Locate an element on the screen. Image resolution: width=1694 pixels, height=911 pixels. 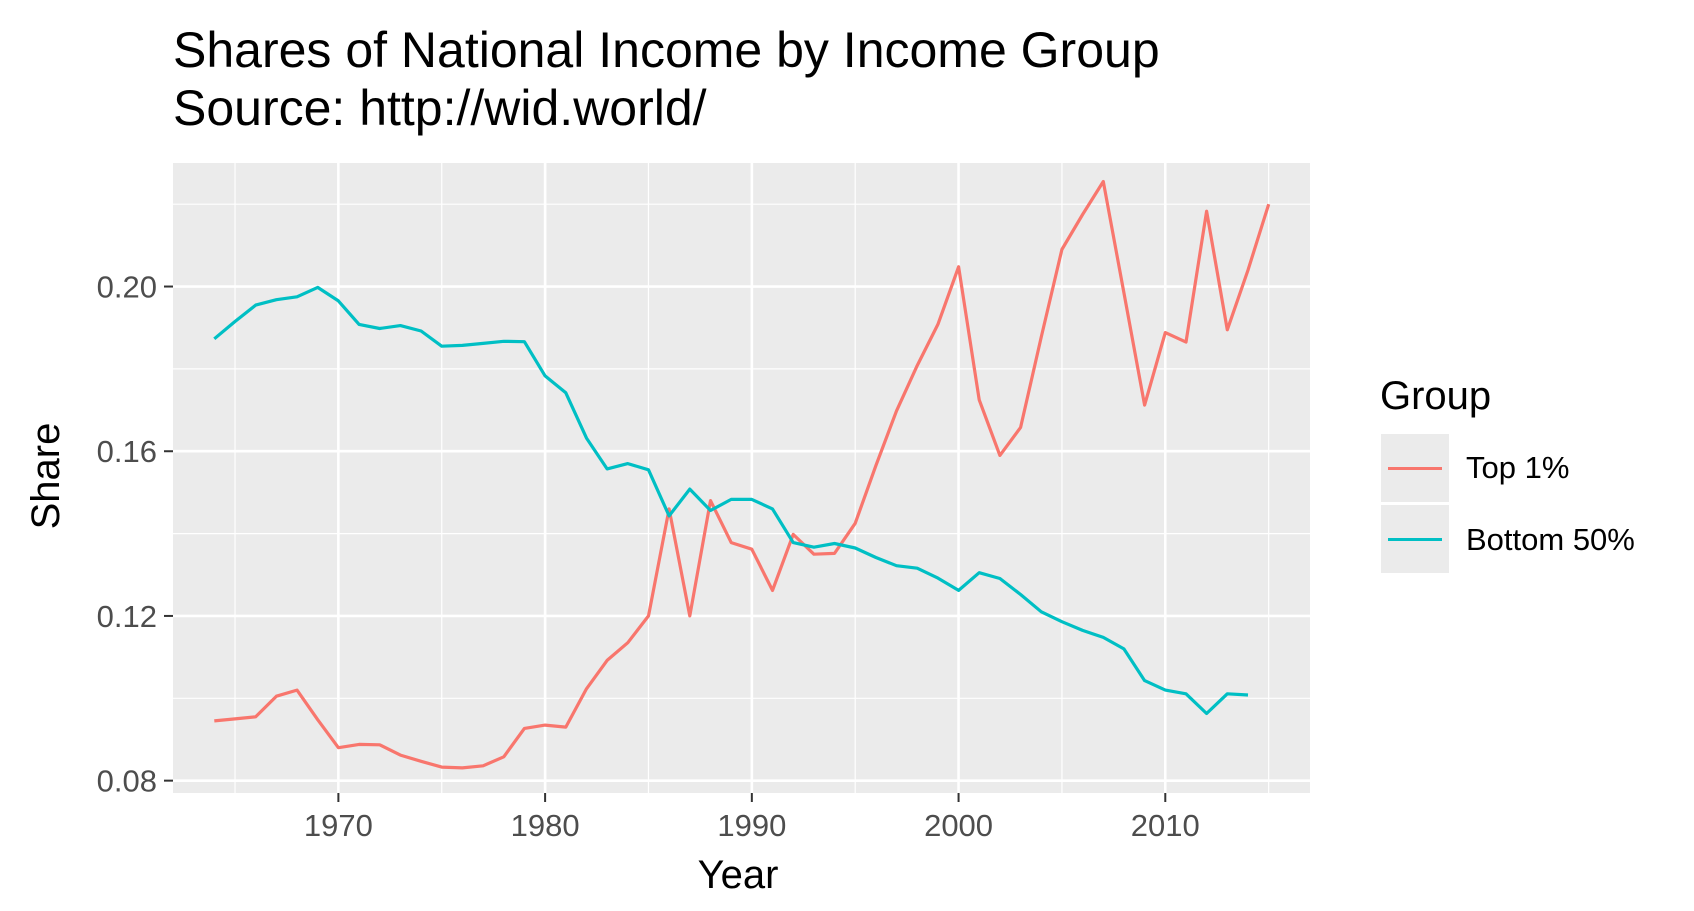
y-tick-label: 0.08 is located at coordinates (127, 781).